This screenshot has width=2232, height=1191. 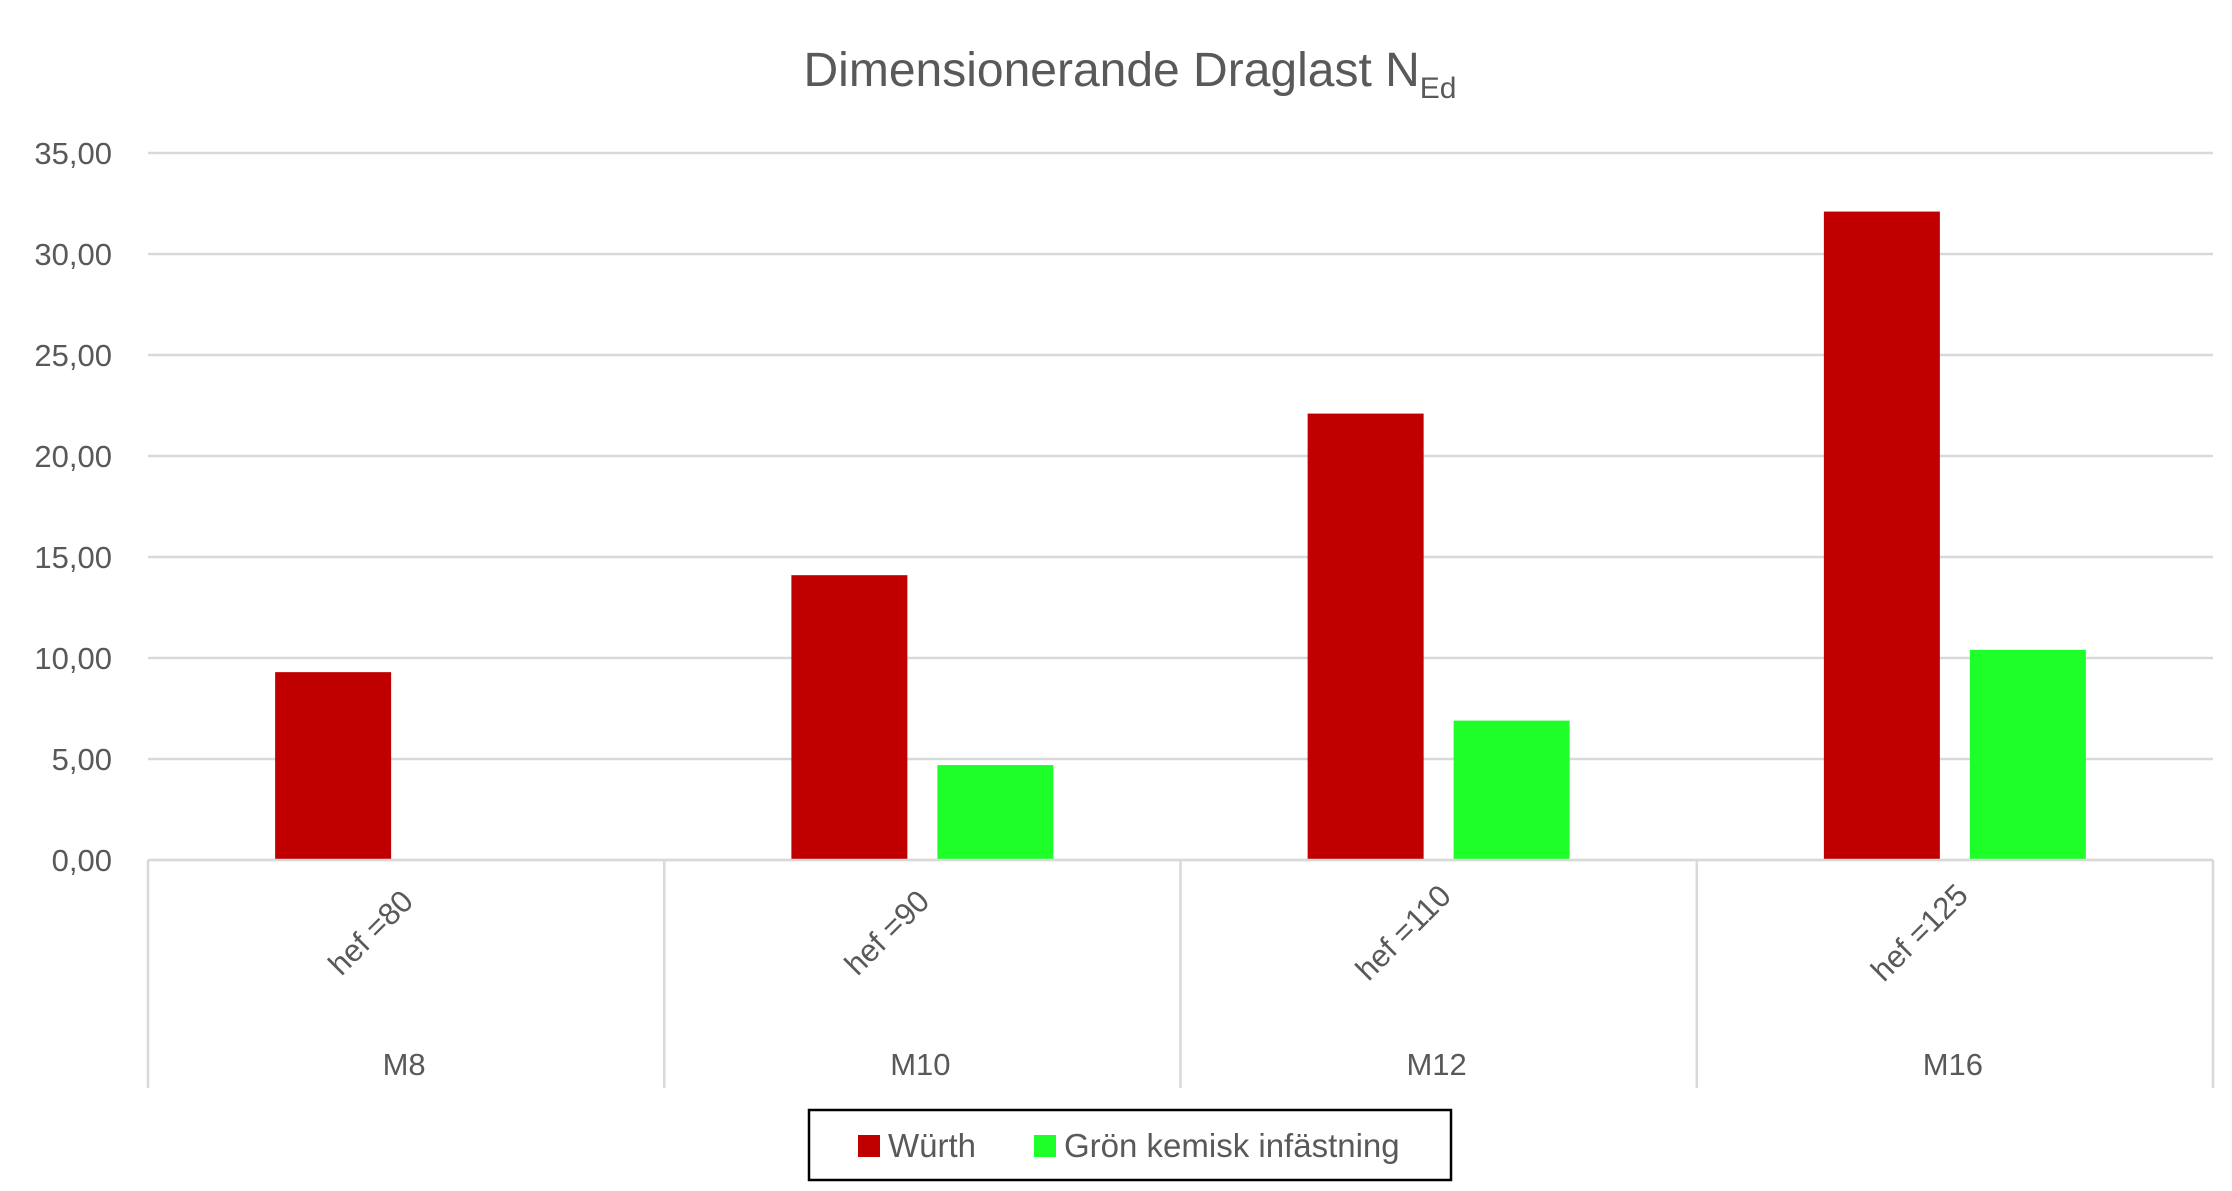 I want to click on category-label: M16, so click(x=1953, y=1064).